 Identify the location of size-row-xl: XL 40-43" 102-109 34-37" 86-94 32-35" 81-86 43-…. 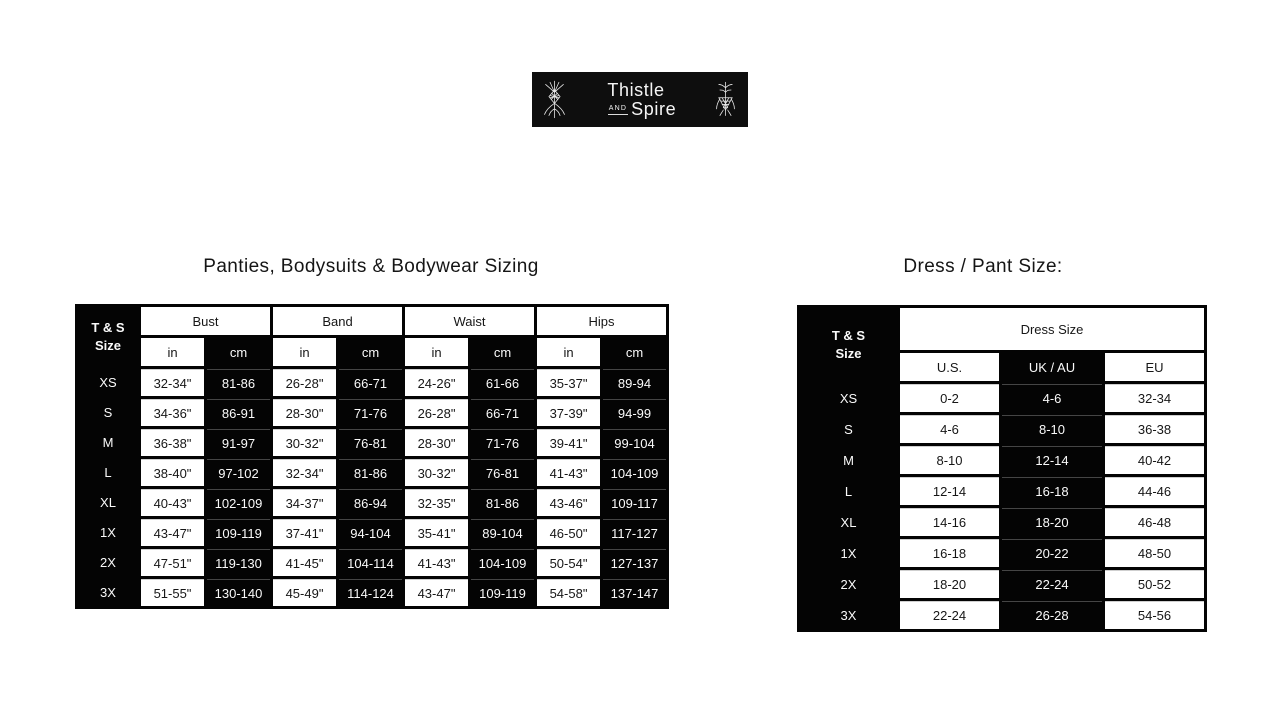
(372, 502).